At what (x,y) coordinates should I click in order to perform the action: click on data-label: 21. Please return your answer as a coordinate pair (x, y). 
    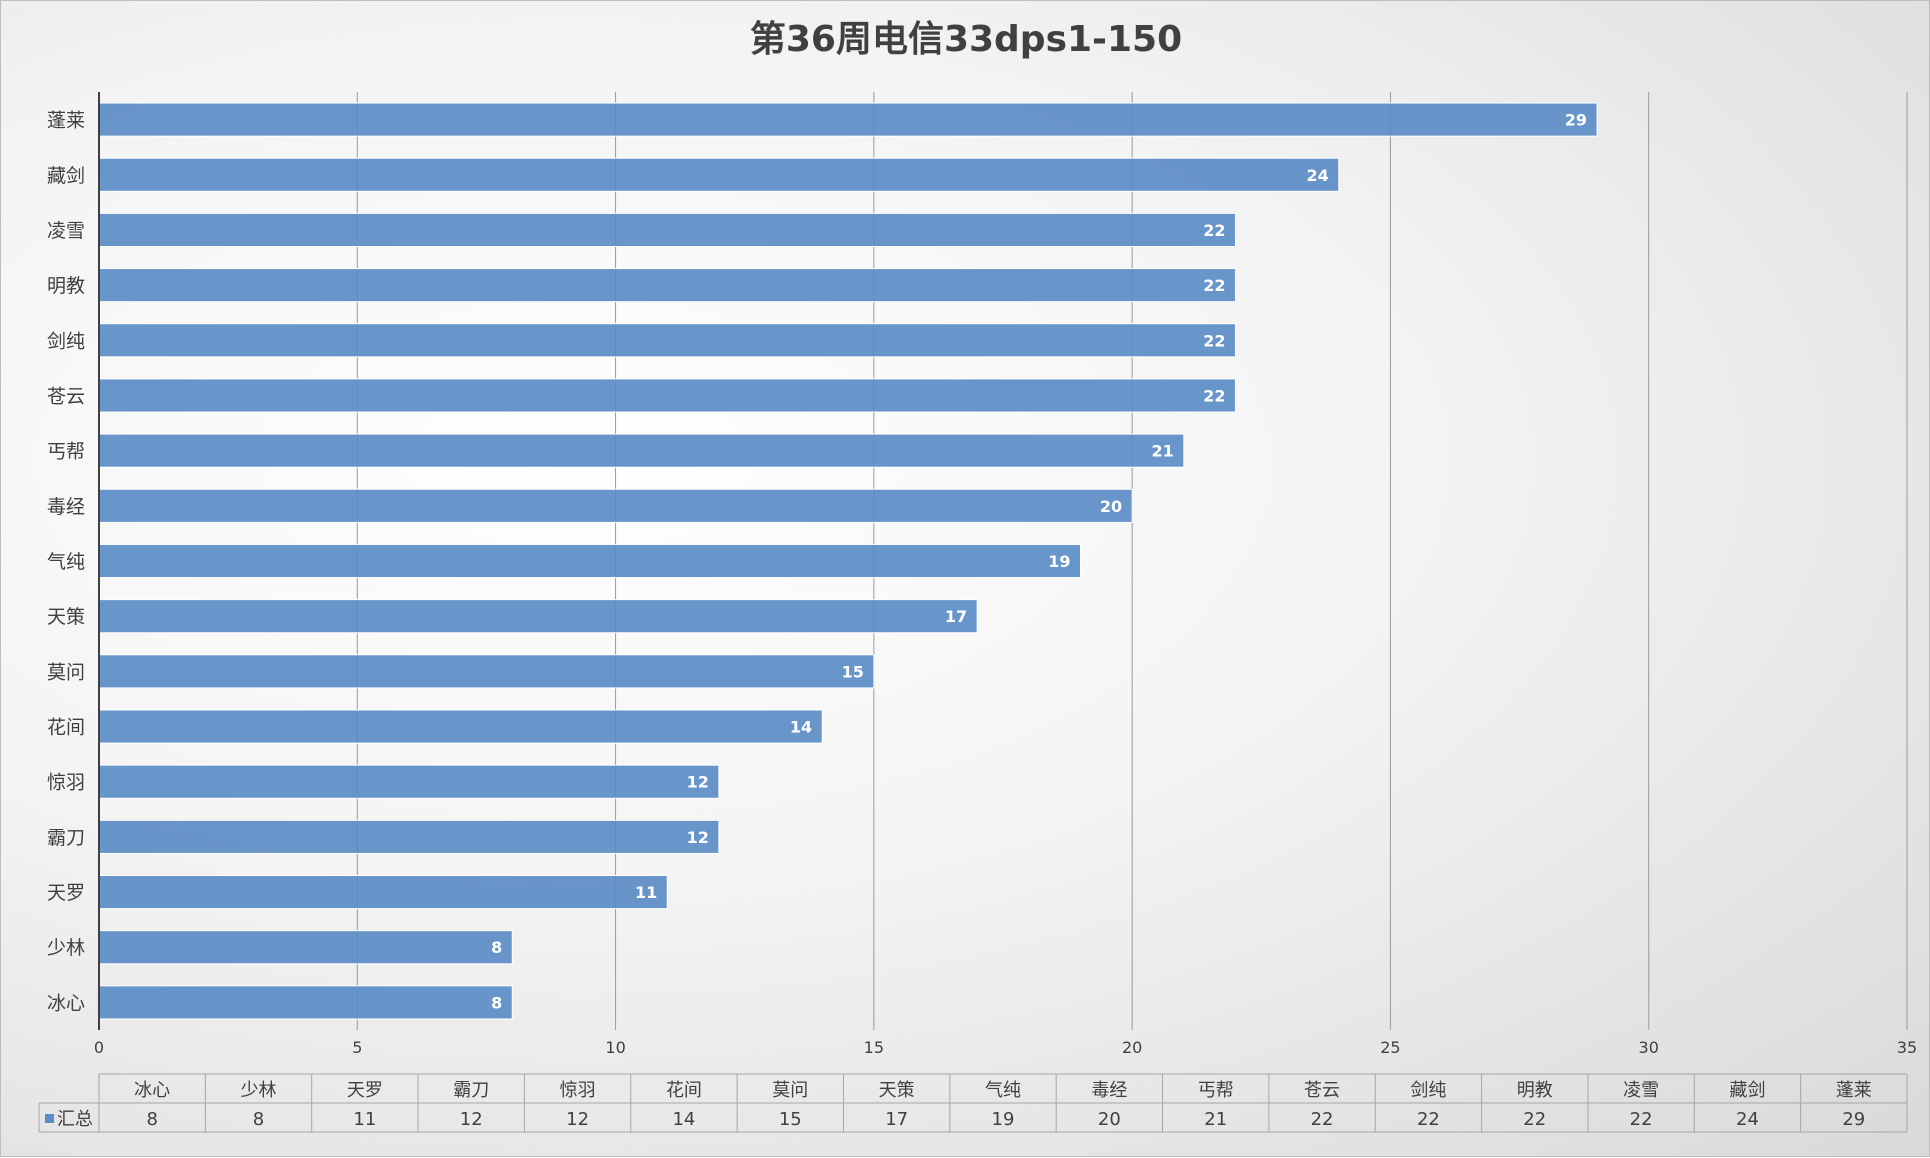
    Looking at the image, I should click on (1163, 451).